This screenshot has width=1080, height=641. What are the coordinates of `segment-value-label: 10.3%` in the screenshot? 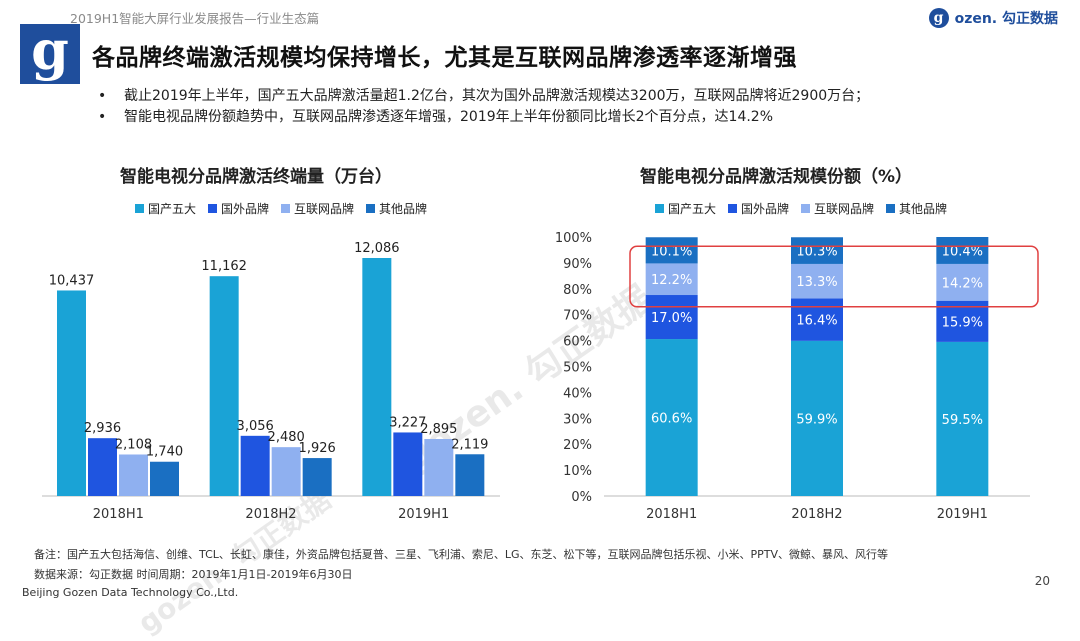 It's located at (816, 252).